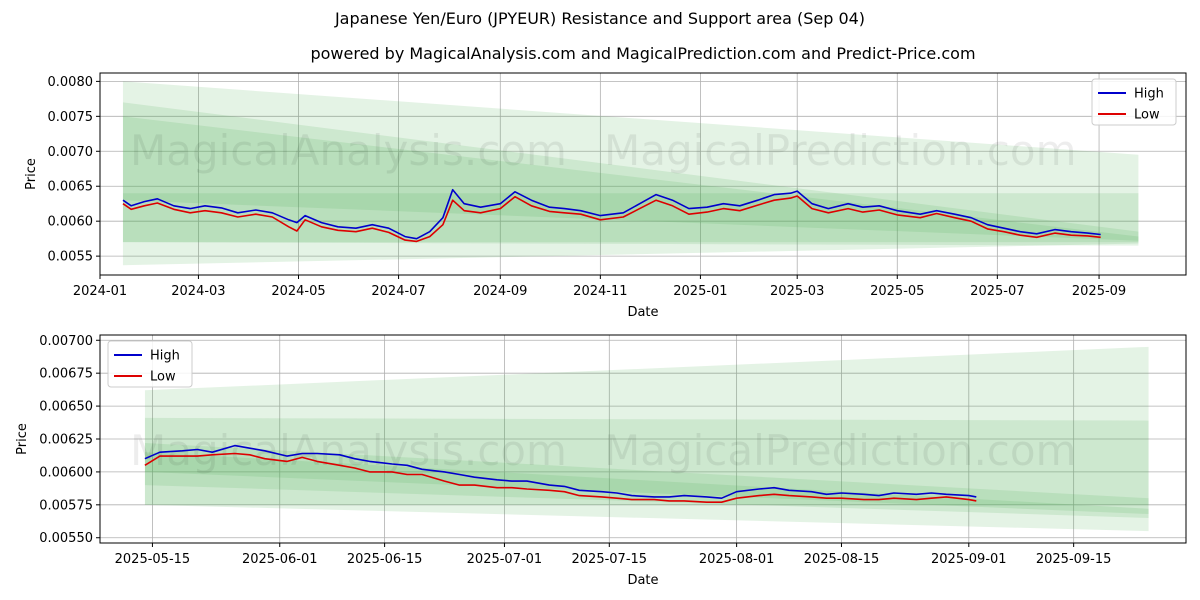 This screenshot has height=600, width=1200. What do you see at coordinates (737, 559) in the screenshot?
I see `x-tick-label: 2025-08-01` at bounding box center [737, 559].